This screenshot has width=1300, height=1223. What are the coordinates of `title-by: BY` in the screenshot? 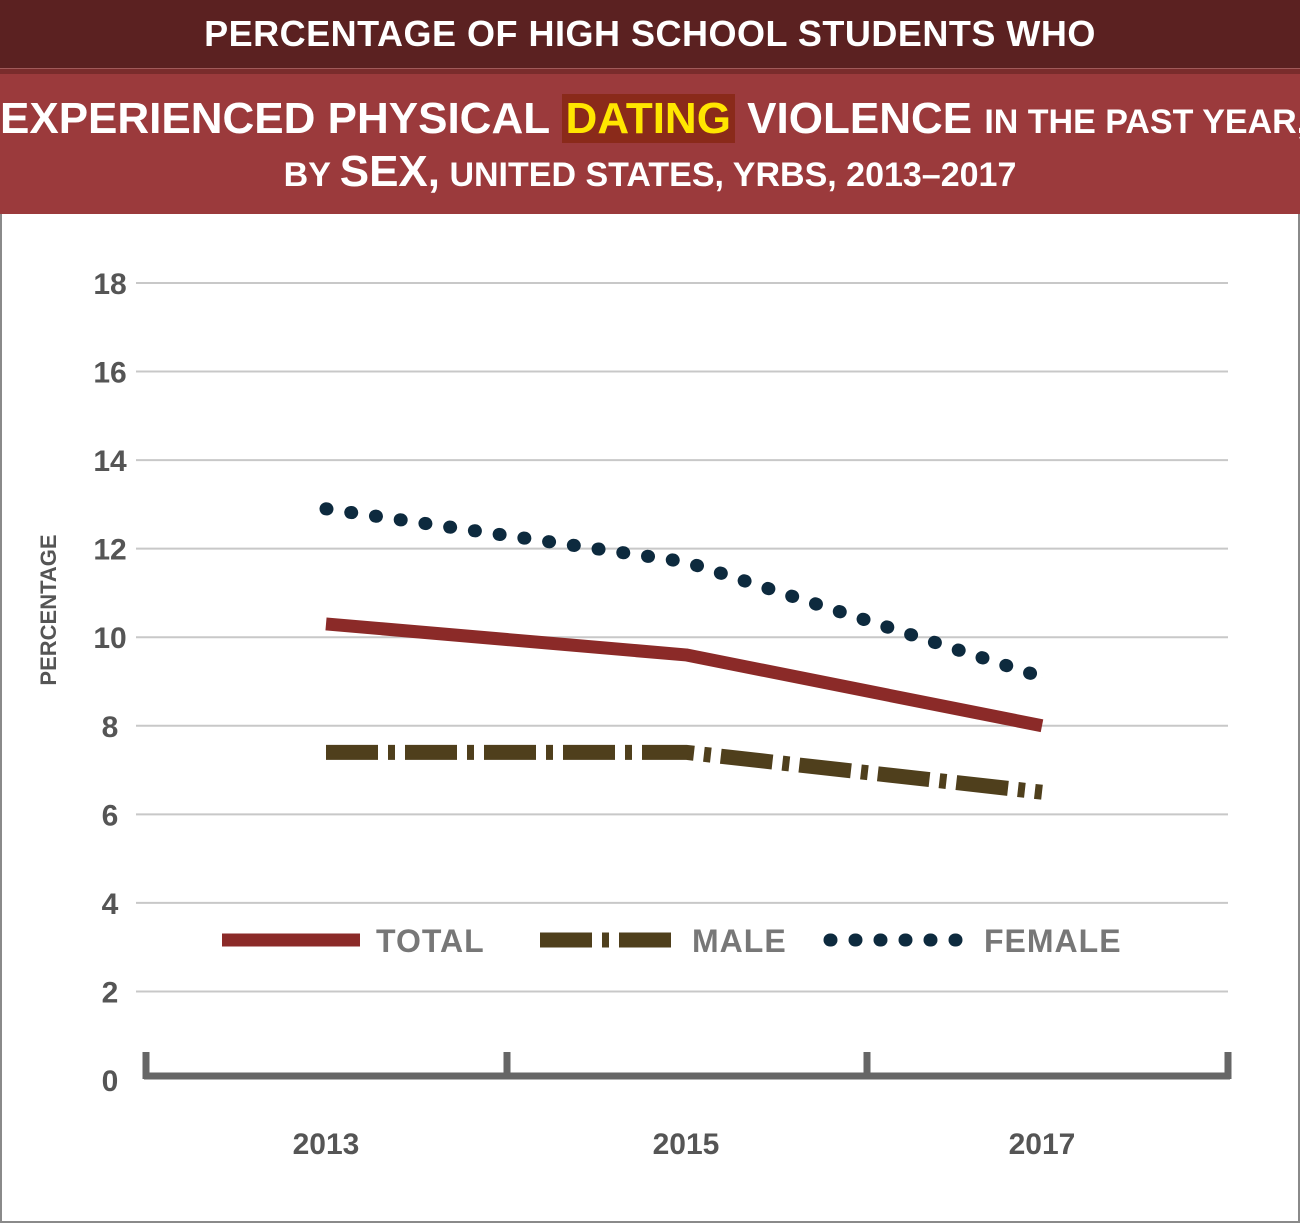 It's located at (307, 175).